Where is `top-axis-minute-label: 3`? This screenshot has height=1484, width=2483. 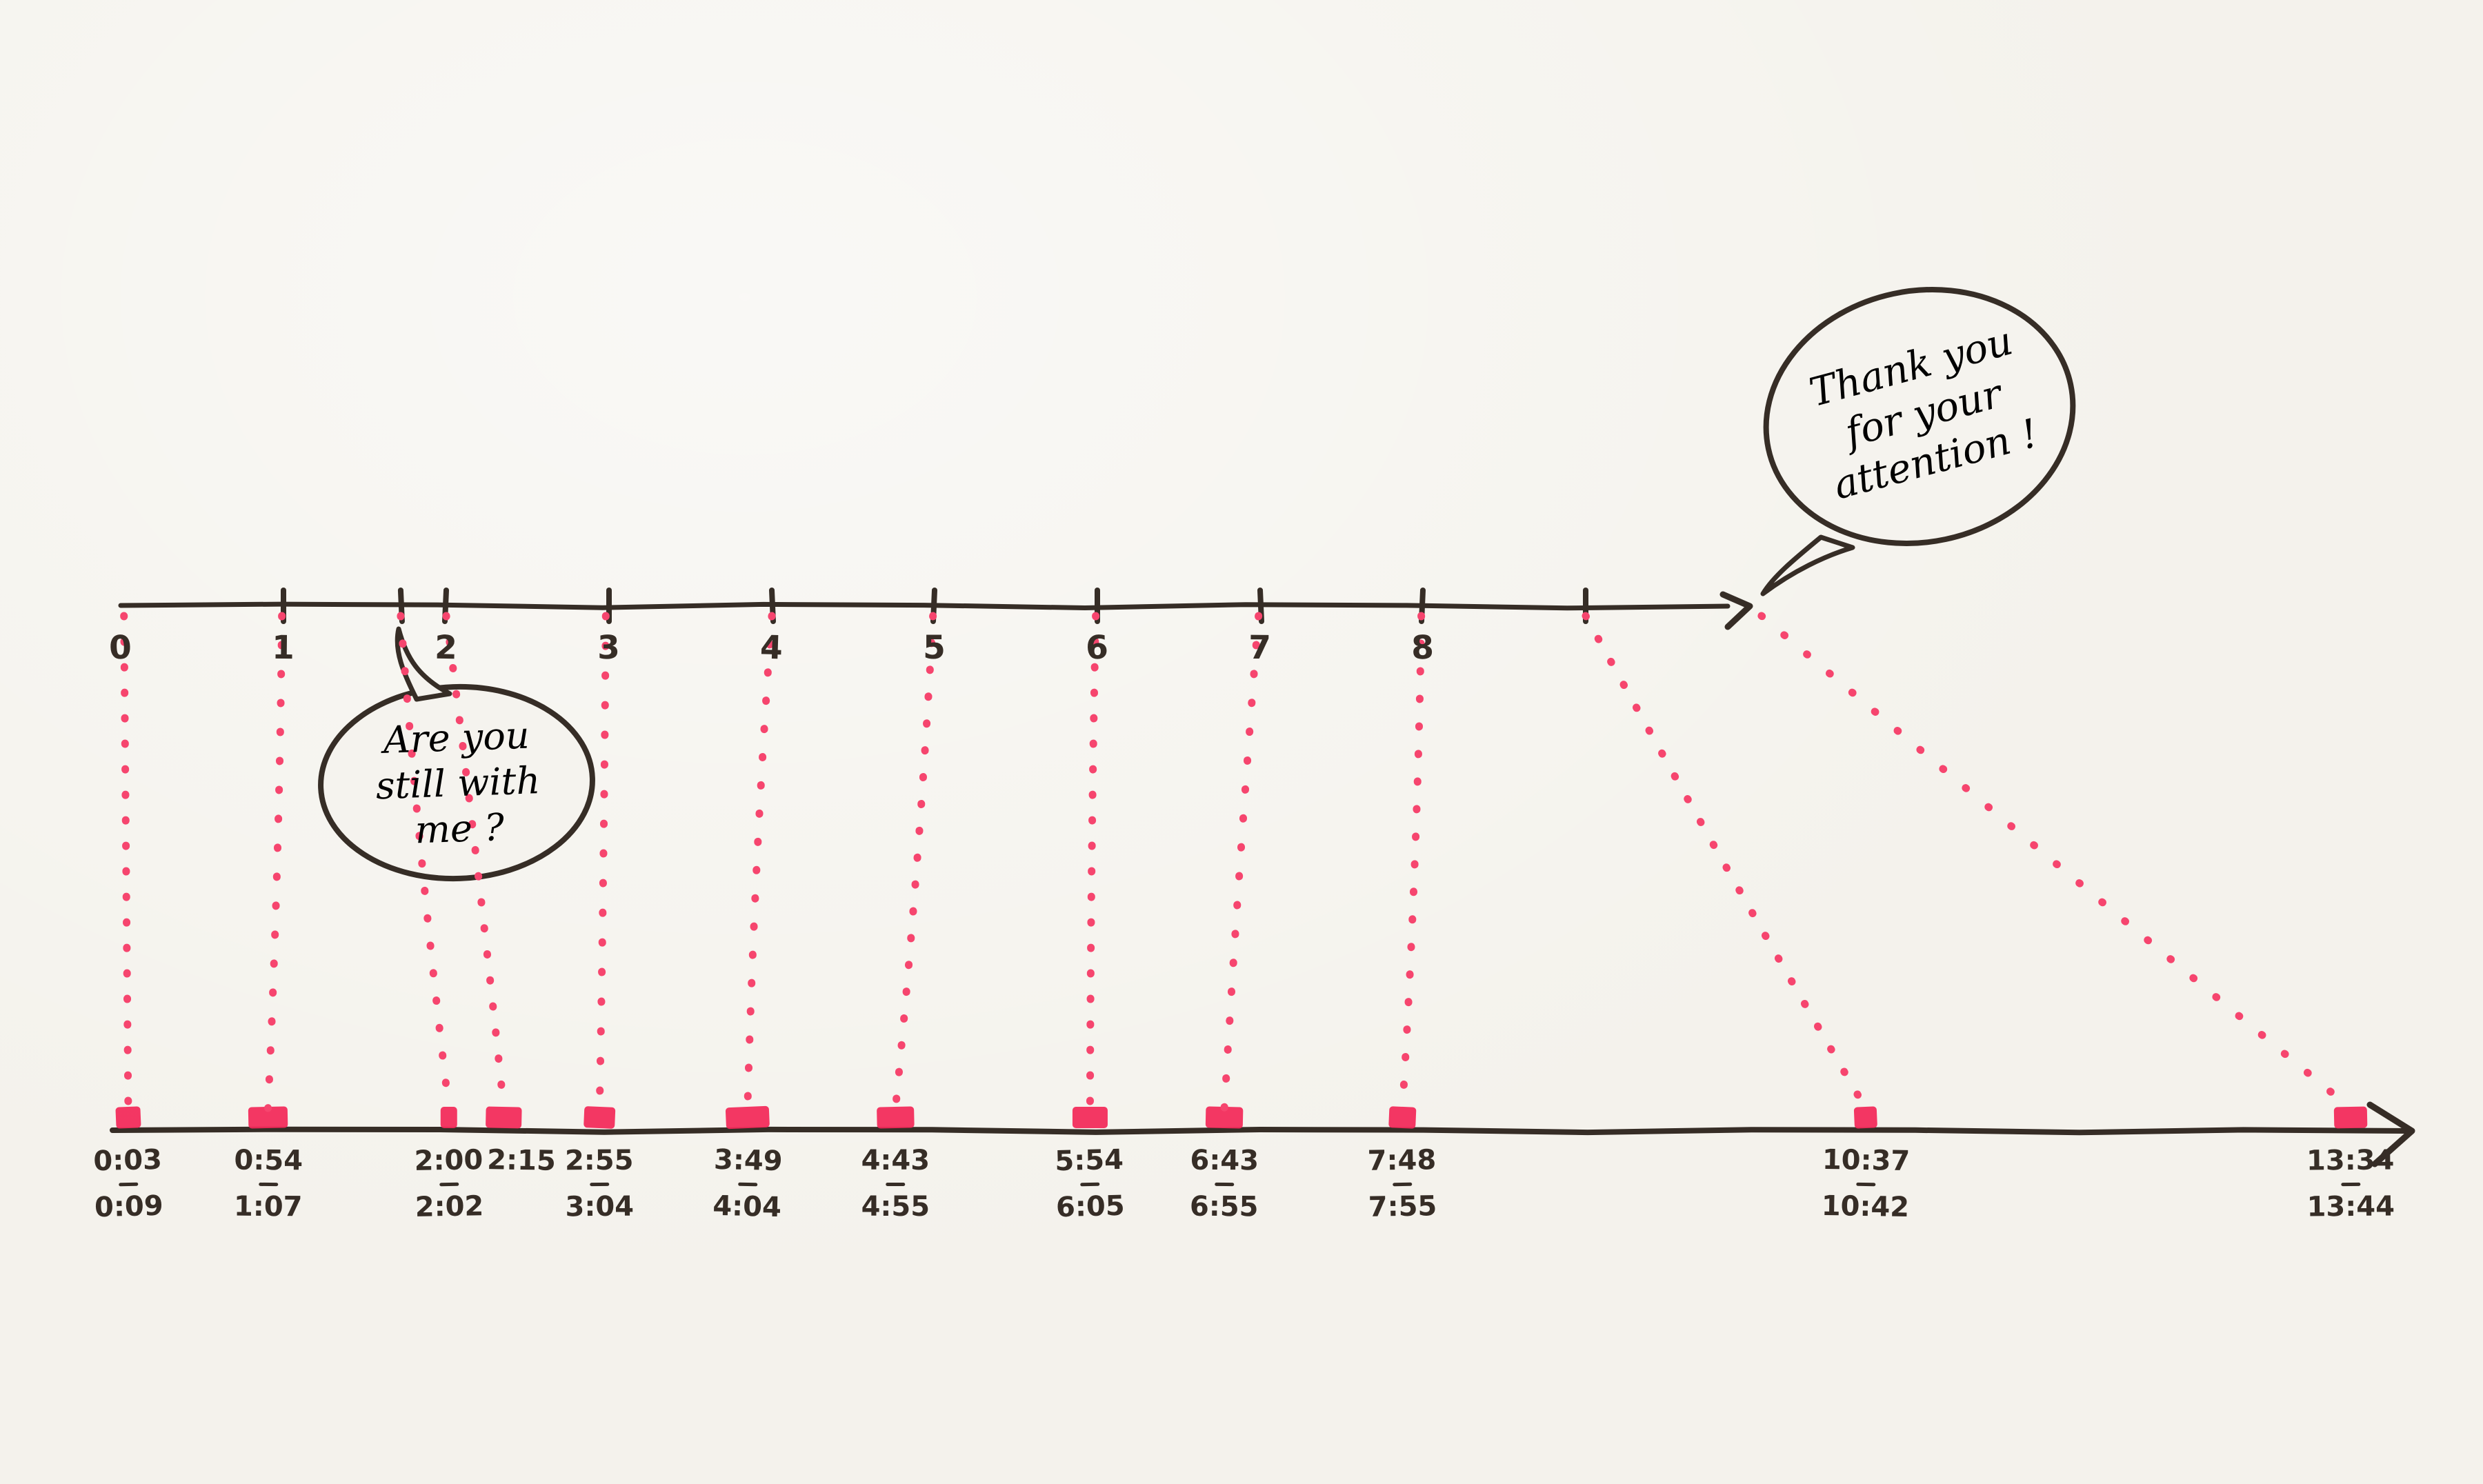 top-axis-minute-label: 3 is located at coordinates (609, 648).